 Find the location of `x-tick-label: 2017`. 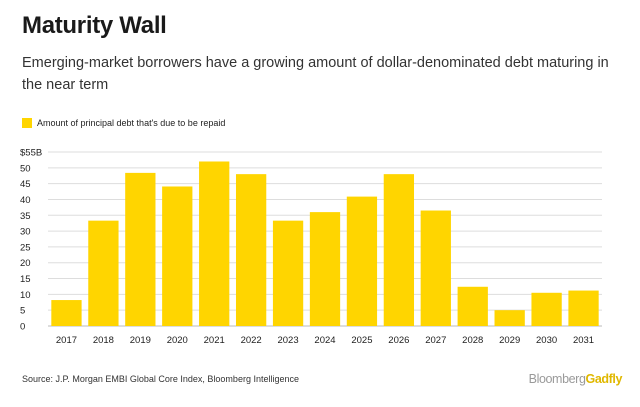

x-tick-label: 2017 is located at coordinates (66, 340).